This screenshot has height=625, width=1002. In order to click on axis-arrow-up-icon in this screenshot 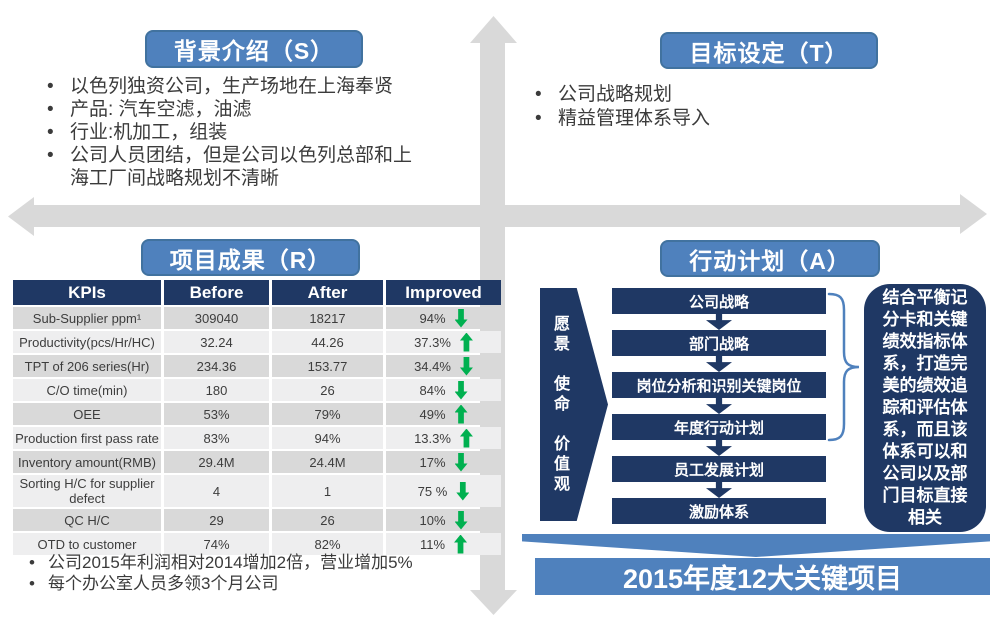, I will do `click(493, 29)`.